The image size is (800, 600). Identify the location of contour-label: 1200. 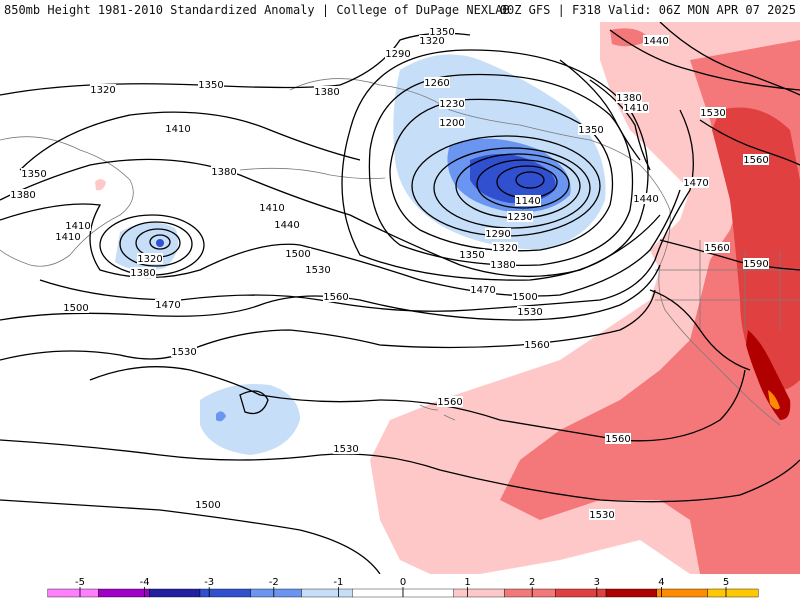
(451, 123).